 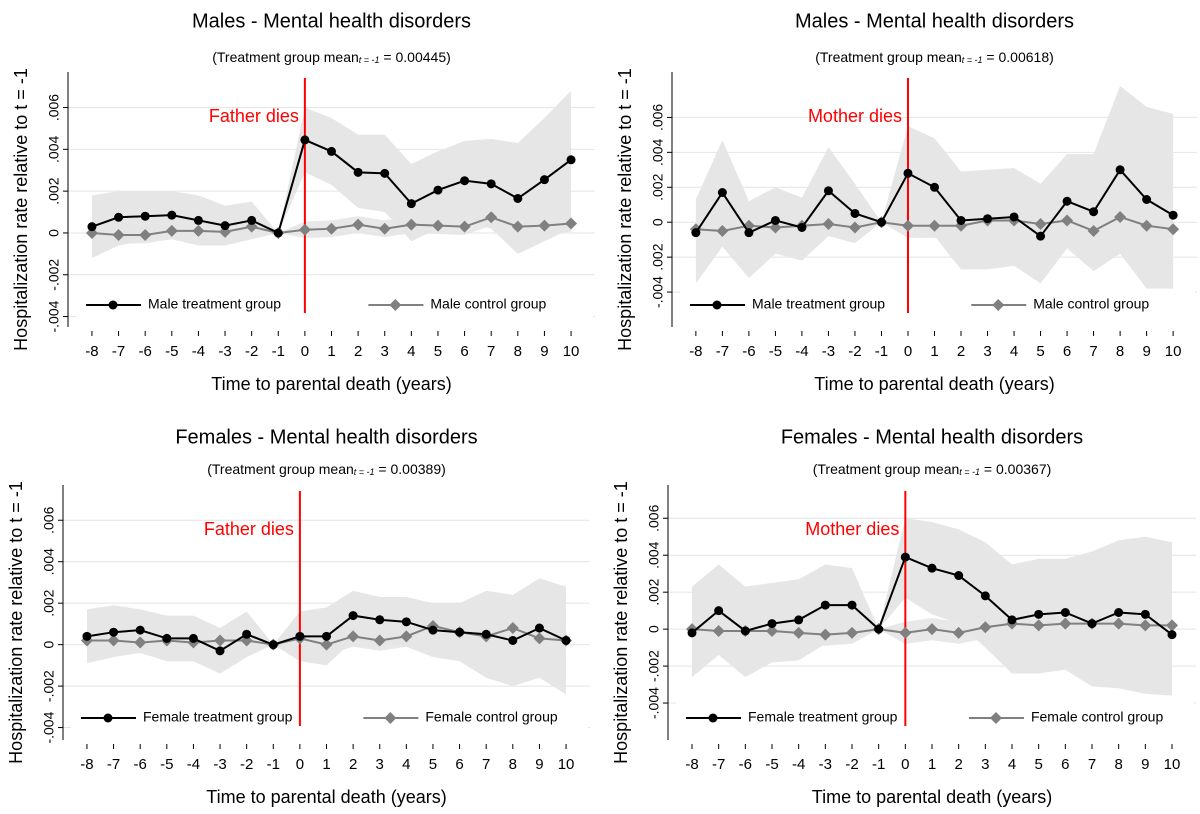 I want to click on annotation: (Treatment group meant = -1 = 0.00389), so click(x=326, y=469).